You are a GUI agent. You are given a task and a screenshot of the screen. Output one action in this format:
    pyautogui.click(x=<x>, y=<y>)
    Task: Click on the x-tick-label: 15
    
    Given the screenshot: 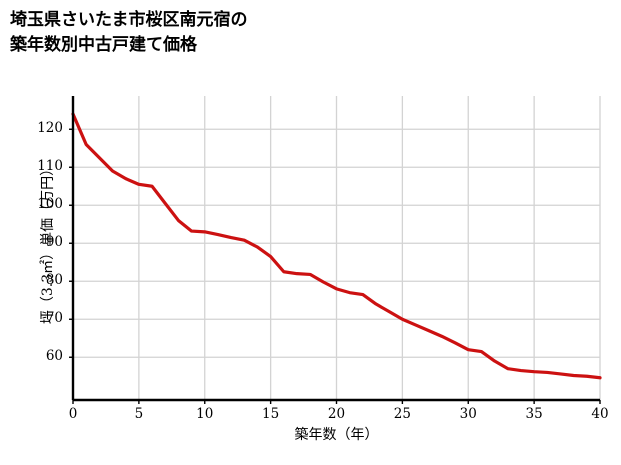 What is the action you would take?
    pyautogui.click(x=271, y=414)
    